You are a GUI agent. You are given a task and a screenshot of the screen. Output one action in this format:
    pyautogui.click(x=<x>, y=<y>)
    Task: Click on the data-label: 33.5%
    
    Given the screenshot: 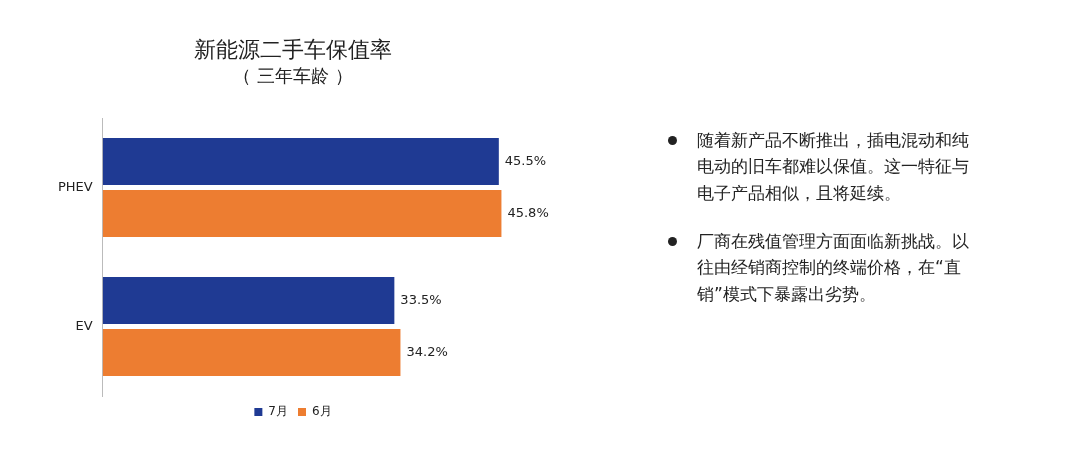 What is the action you would take?
    pyautogui.click(x=421, y=299)
    